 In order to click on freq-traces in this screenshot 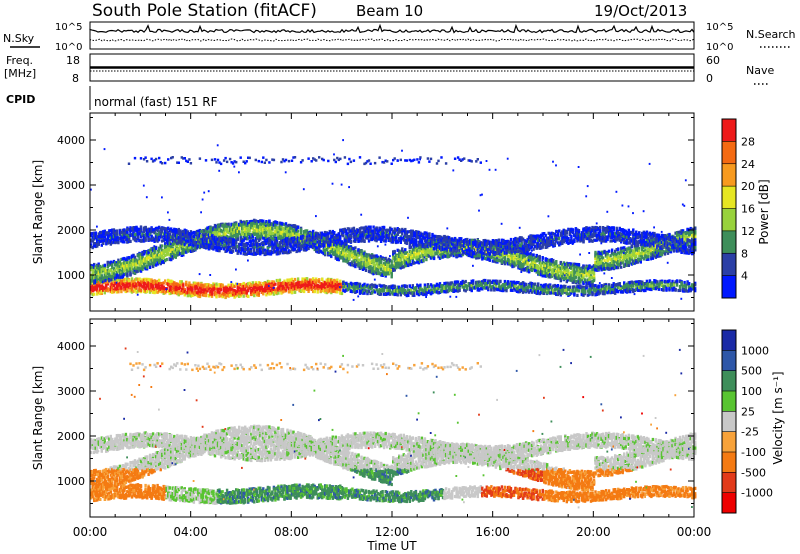, I will do `click(392, 69)`.